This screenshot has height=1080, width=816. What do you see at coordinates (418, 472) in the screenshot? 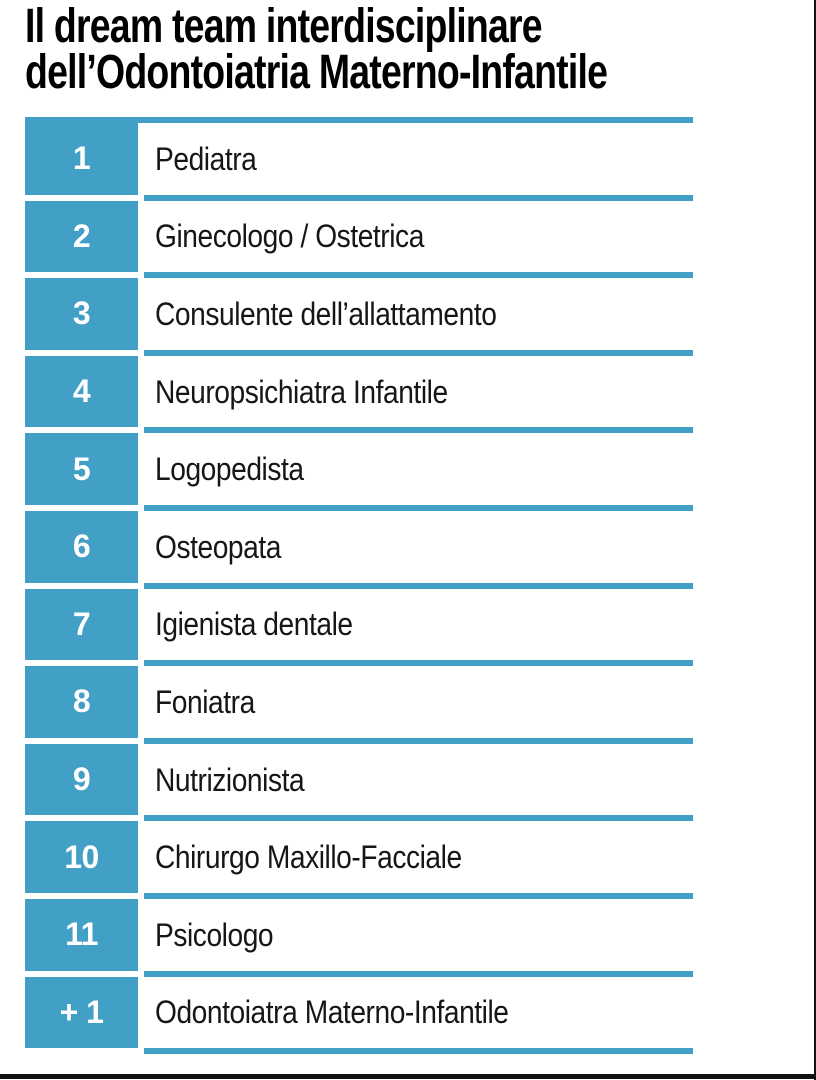
I see `row-label-cell: Logopedista` at bounding box center [418, 472].